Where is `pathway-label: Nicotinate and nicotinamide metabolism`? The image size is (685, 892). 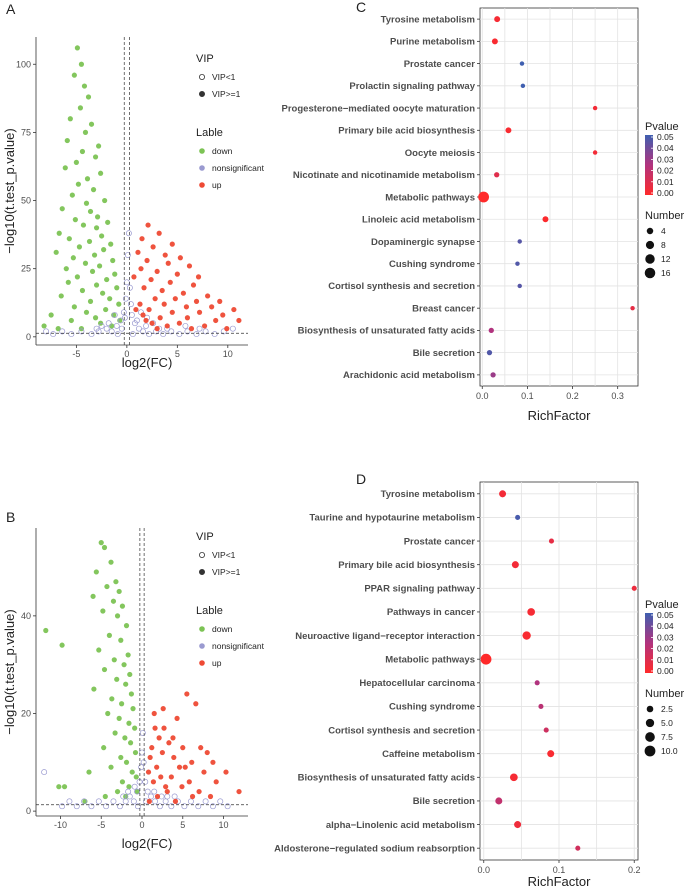
pathway-label: Nicotinate and nicotinamide metabolism is located at coordinates (384, 175).